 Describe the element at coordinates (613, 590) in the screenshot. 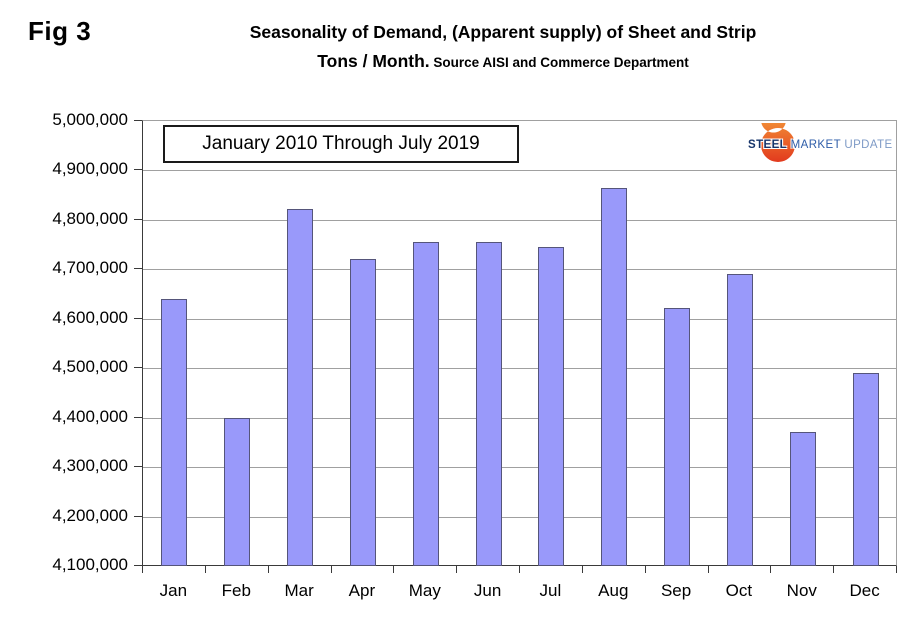

I see `x-axis-label-aug: Aug` at that location.